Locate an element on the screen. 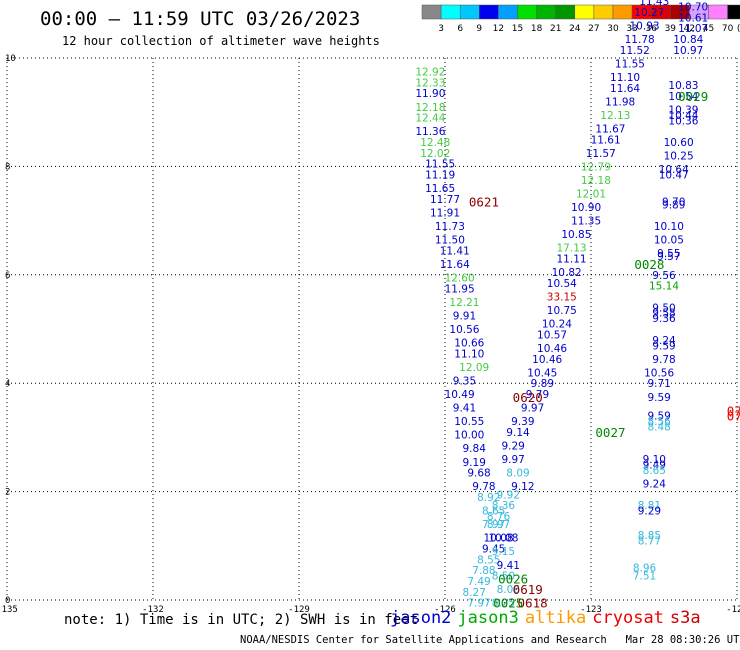 The width and height of the screenshot is (740, 650). pass-time-label: 0620 is located at coordinates (528, 397).